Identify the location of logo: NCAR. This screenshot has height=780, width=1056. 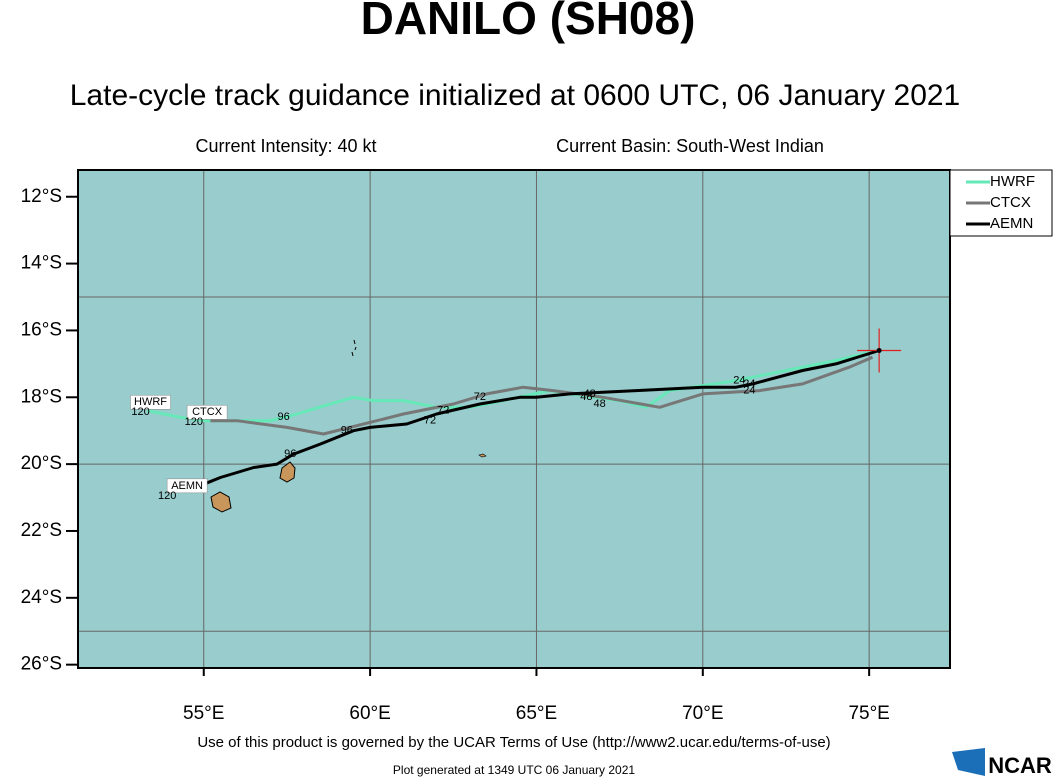
(1020, 765).